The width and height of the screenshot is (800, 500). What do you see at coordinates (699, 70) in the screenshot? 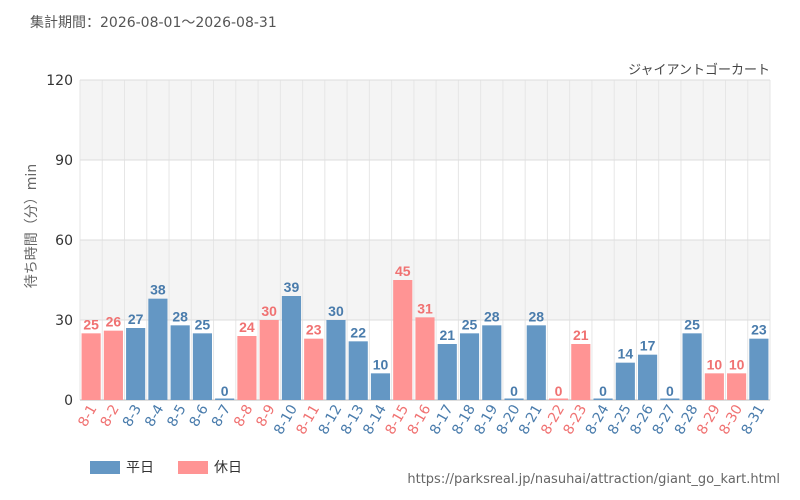
I see `chart-title: ジャイアントゴーカート` at bounding box center [699, 70].